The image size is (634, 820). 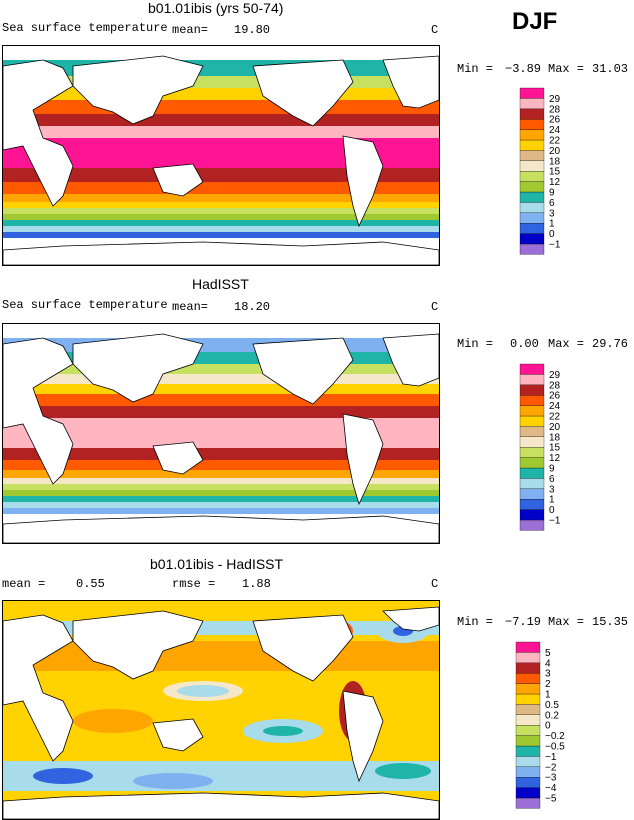 What do you see at coordinates (475, 344) in the screenshot?
I see `panel-2-min-label: Min =` at bounding box center [475, 344].